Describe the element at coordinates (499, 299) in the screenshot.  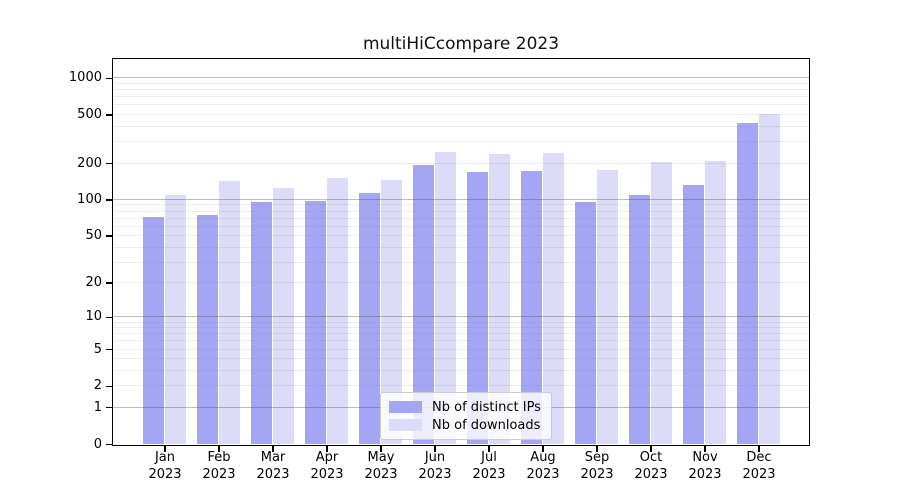
I see `bar-downloads-jul` at that location.